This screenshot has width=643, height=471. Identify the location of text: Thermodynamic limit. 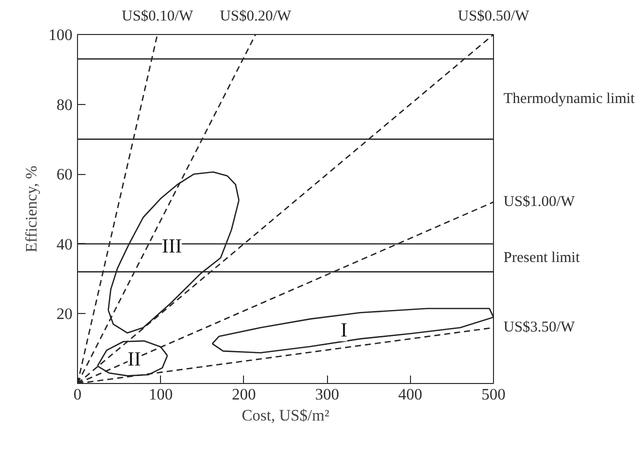
(570, 99).